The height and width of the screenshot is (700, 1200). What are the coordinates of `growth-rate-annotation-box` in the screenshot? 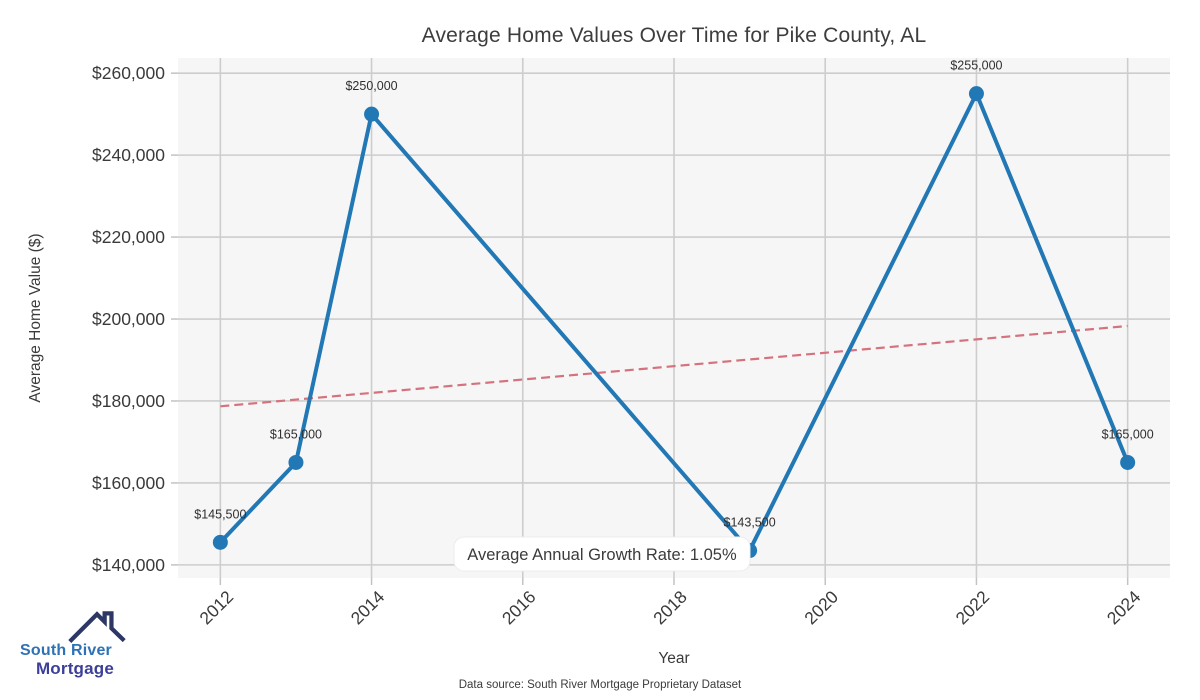 It's located at (602, 554).